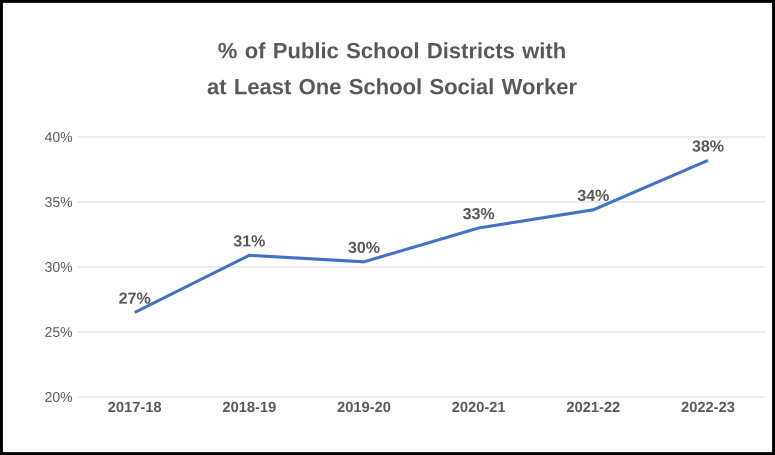 The image size is (775, 455). What do you see at coordinates (249, 407) in the screenshot?
I see `x-tick-label: 2018-19` at bounding box center [249, 407].